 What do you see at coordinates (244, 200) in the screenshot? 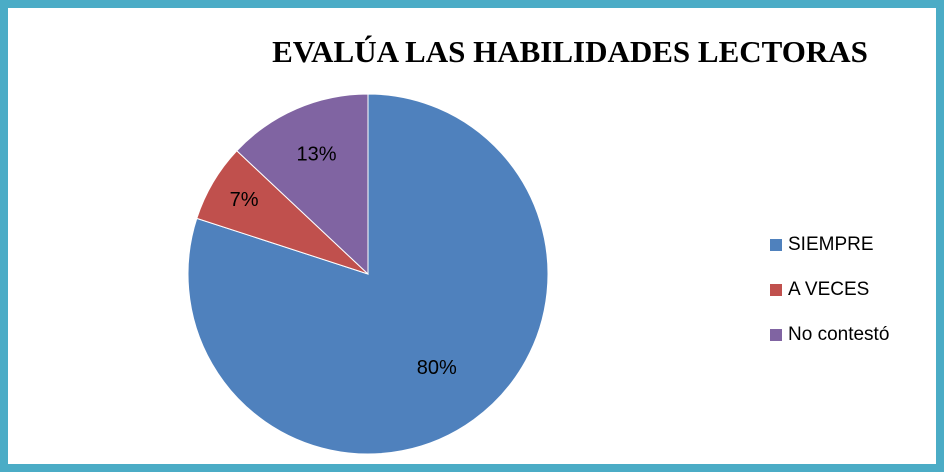
I see `pie-label-a-veces: 7%` at bounding box center [244, 200].